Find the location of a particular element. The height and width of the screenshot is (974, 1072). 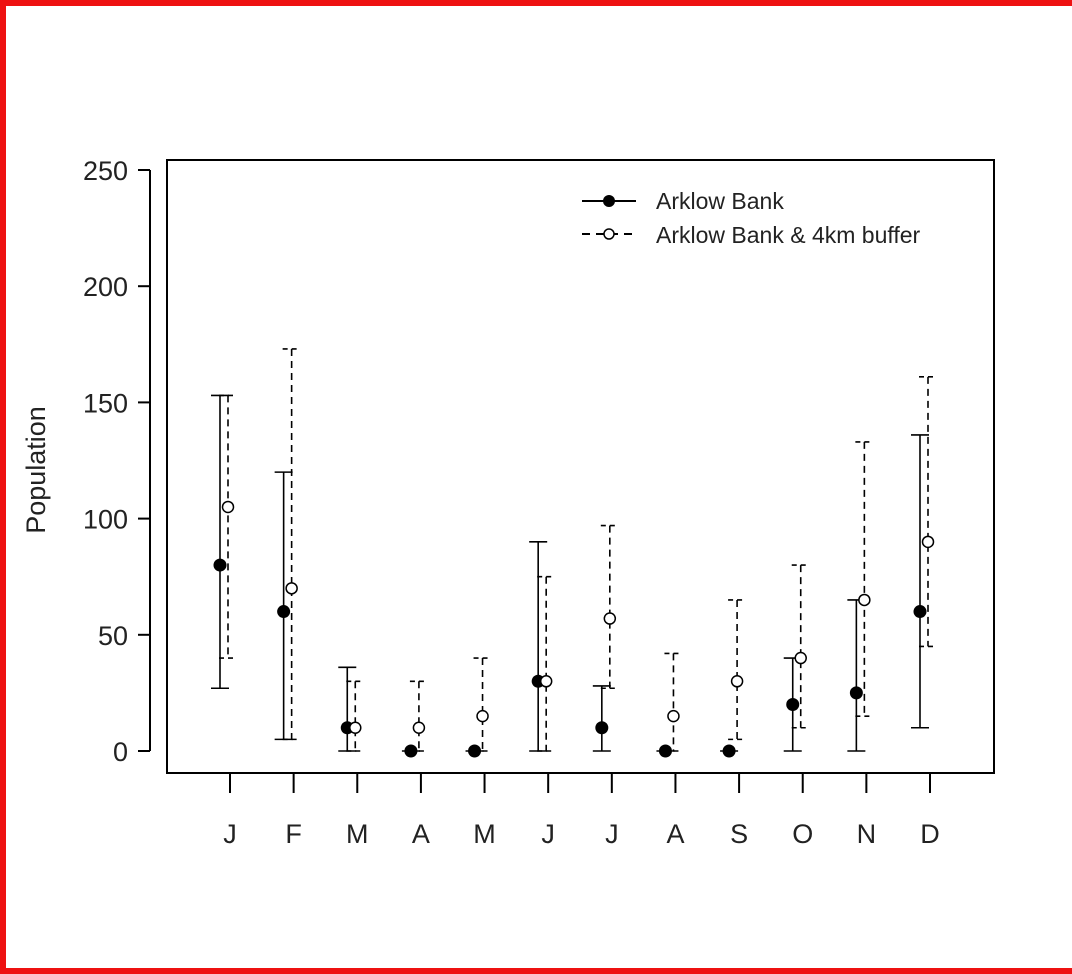

y-tick-label-100: 100 is located at coordinates (105, 520).